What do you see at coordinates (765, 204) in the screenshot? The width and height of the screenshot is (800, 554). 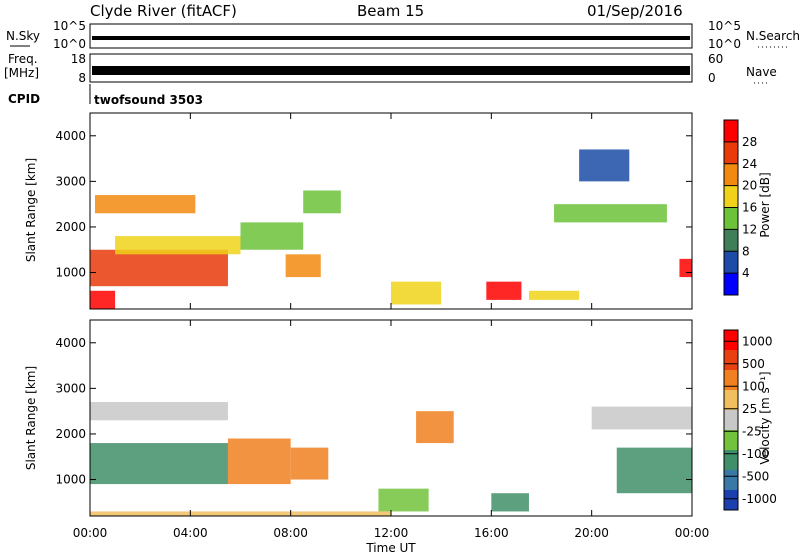 I see `power-colorbar-label: Power [dB]` at bounding box center [765, 204].